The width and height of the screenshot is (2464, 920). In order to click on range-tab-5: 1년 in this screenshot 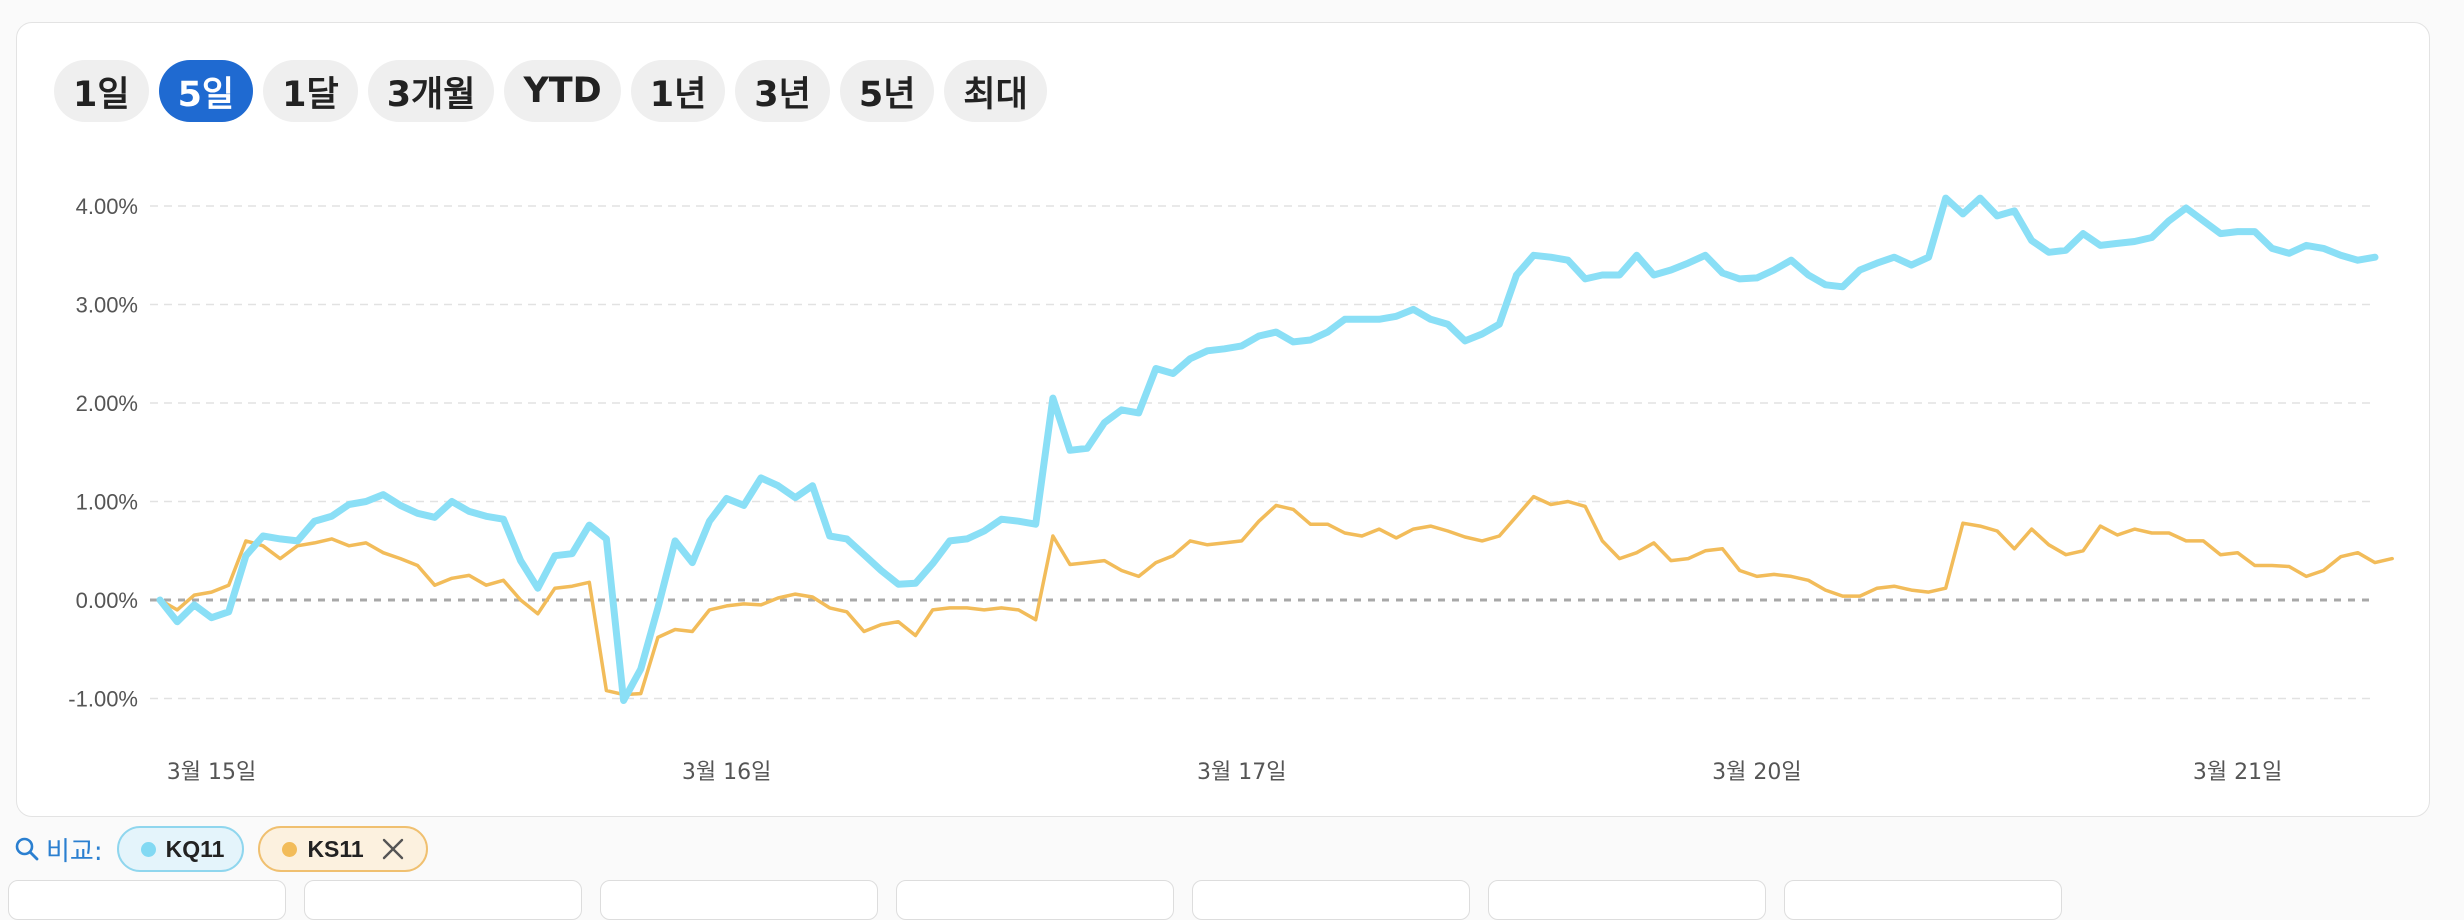, I will do `click(678, 91)`.